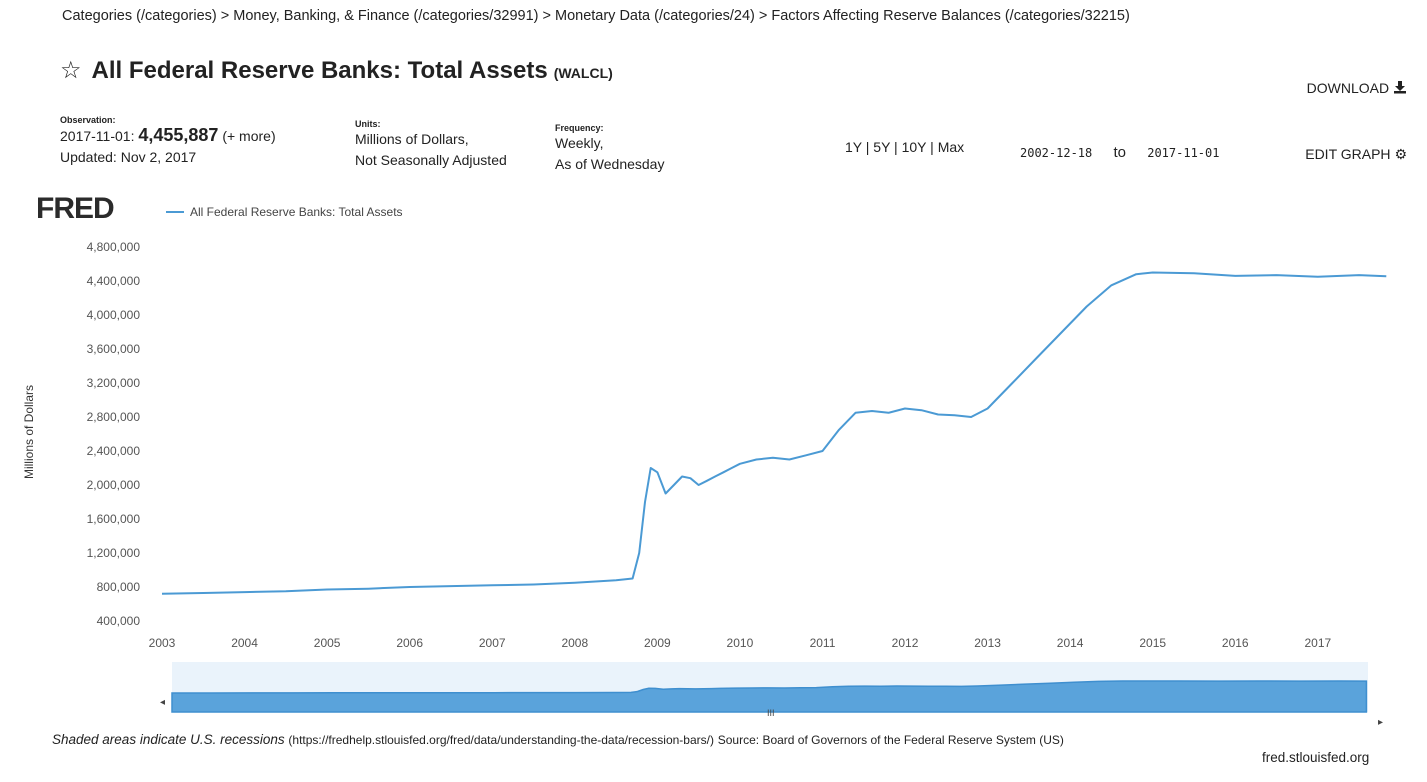 The image size is (1427, 782). What do you see at coordinates (119, 621) in the screenshot?
I see `y-tick-label: 400,000` at bounding box center [119, 621].